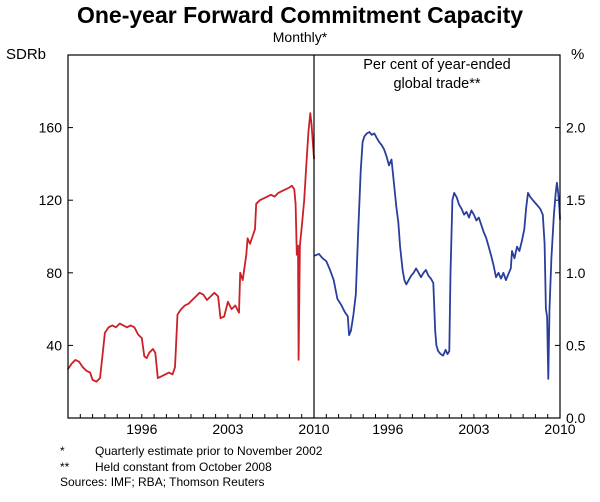 The width and height of the screenshot is (600, 502). What do you see at coordinates (576, 345) in the screenshot?
I see `y-tick-label-right: 0.5` at bounding box center [576, 345].